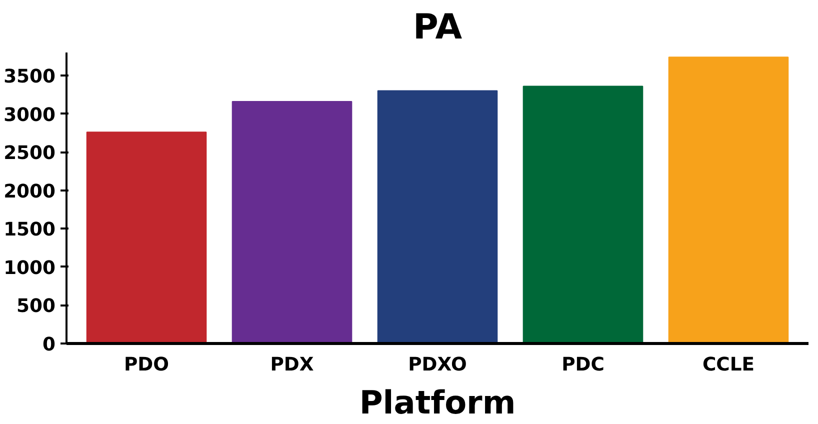 The image size is (818, 424). What do you see at coordinates (728, 365) in the screenshot?
I see `x-tick-label: CCLE` at bounding box center [728, 365].